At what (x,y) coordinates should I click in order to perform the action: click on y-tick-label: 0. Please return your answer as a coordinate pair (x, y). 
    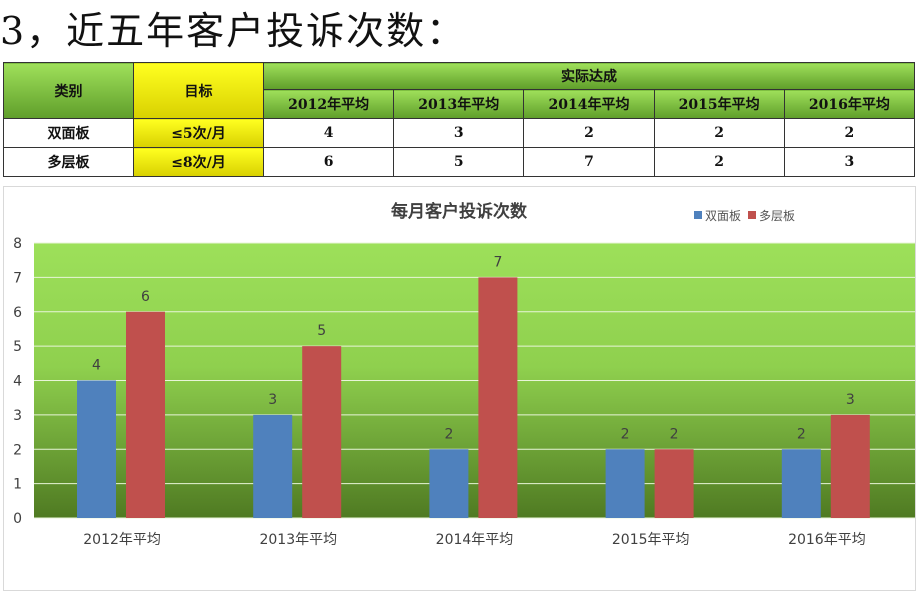
    Looking at the image, I should click on (17, 519).